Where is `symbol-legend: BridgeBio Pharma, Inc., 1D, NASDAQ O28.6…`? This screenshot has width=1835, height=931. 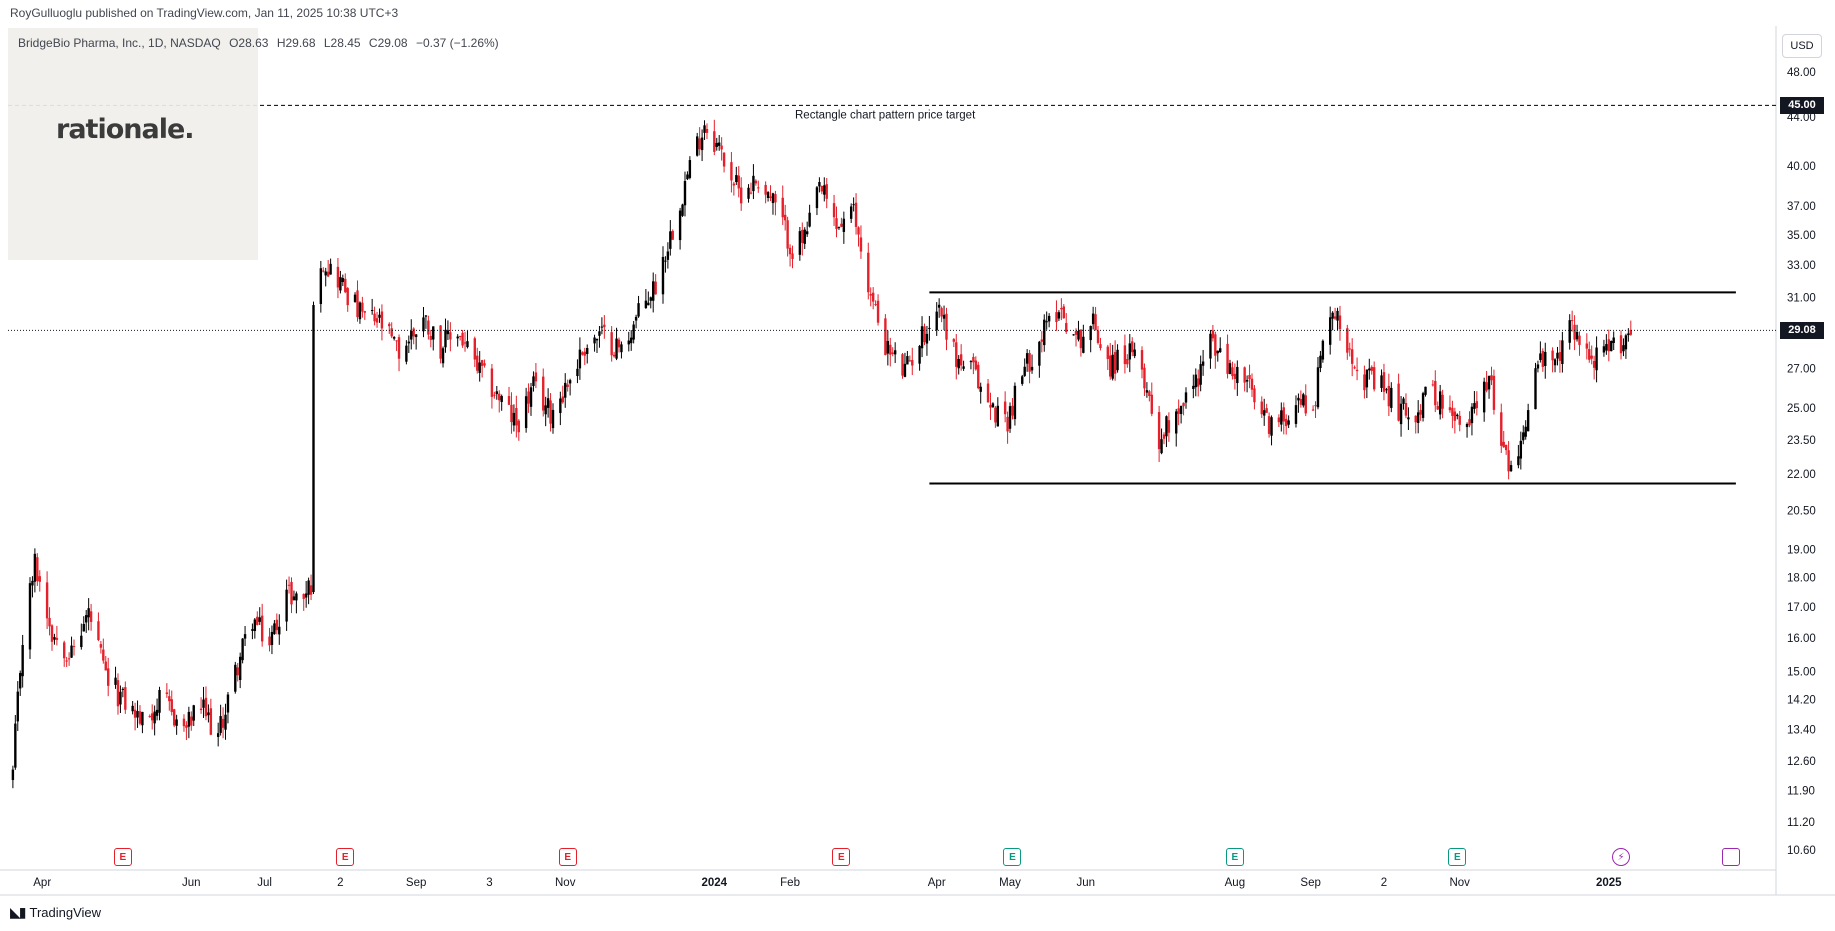 symbol-legend: BridgeBio Pharma, Inc., 1D, NASDAQ O28.6… is located at coordinates (261, 43).